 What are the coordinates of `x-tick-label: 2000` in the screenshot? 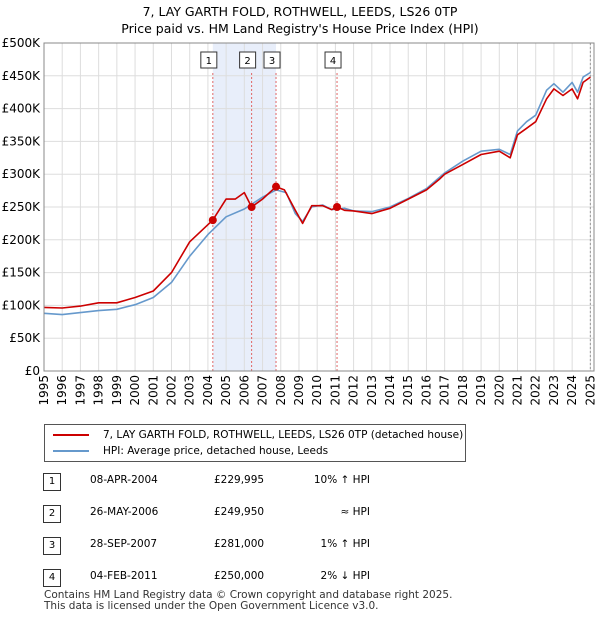 It's located at (135, 390).